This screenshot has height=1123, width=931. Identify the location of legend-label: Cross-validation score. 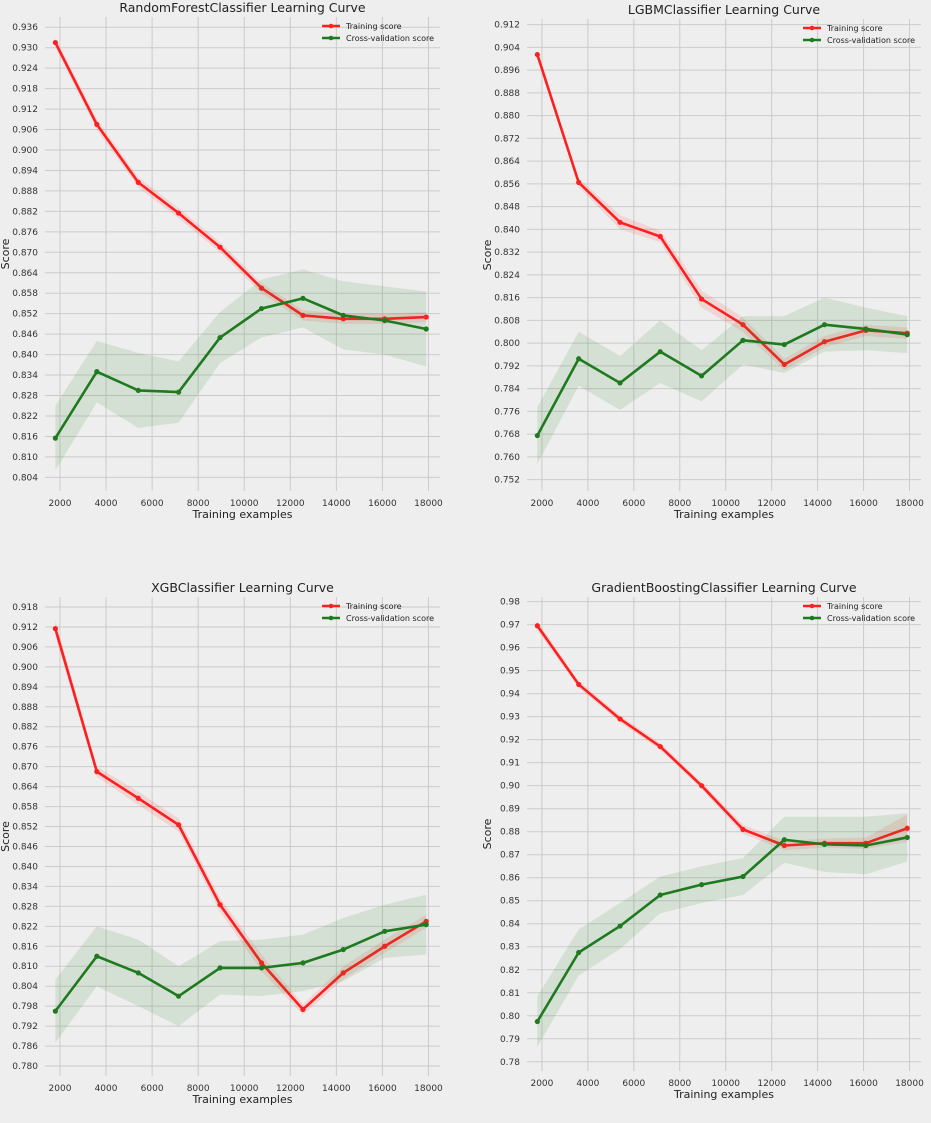
(390, 38).